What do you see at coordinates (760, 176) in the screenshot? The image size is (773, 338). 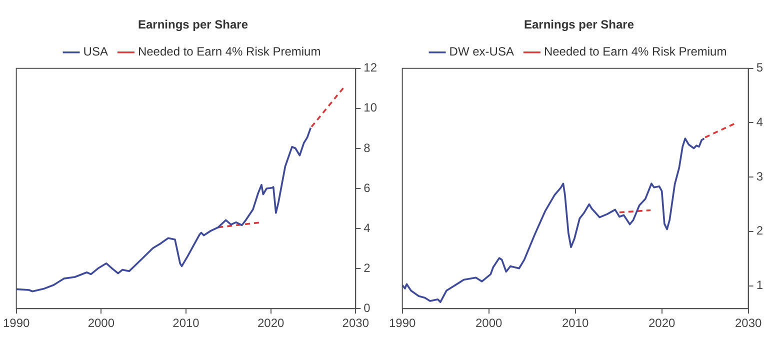 I see `y-tick-label: 3` at bounding box center [760, 176].